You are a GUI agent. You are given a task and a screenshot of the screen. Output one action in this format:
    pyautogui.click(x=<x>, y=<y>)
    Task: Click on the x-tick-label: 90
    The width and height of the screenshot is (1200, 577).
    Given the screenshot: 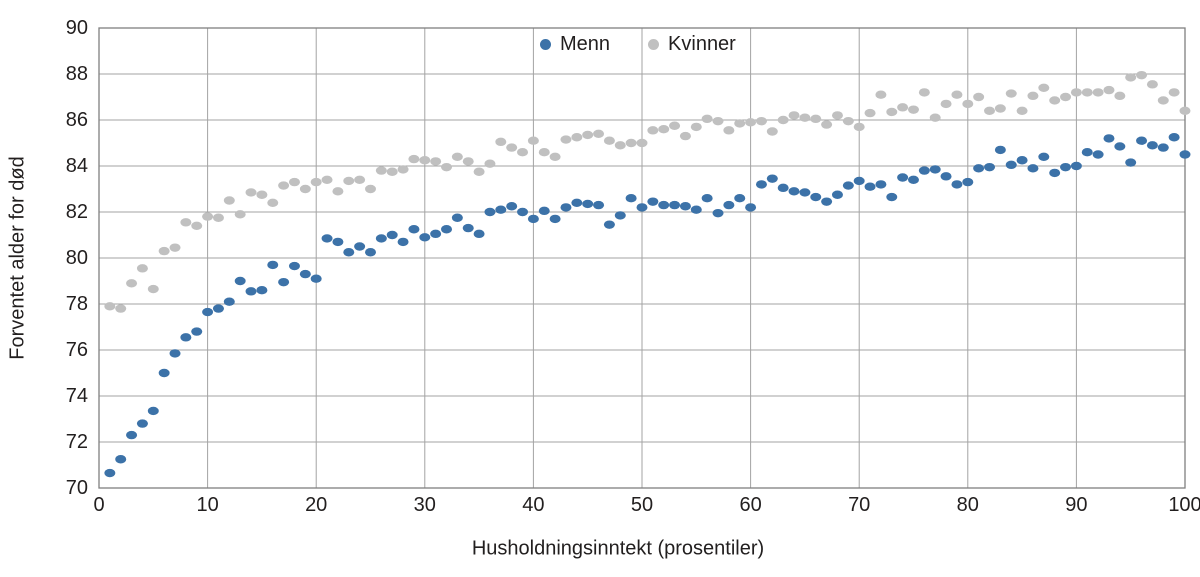 What is the action you would take?
    pyautogui.click(x=1076, y=505)
    